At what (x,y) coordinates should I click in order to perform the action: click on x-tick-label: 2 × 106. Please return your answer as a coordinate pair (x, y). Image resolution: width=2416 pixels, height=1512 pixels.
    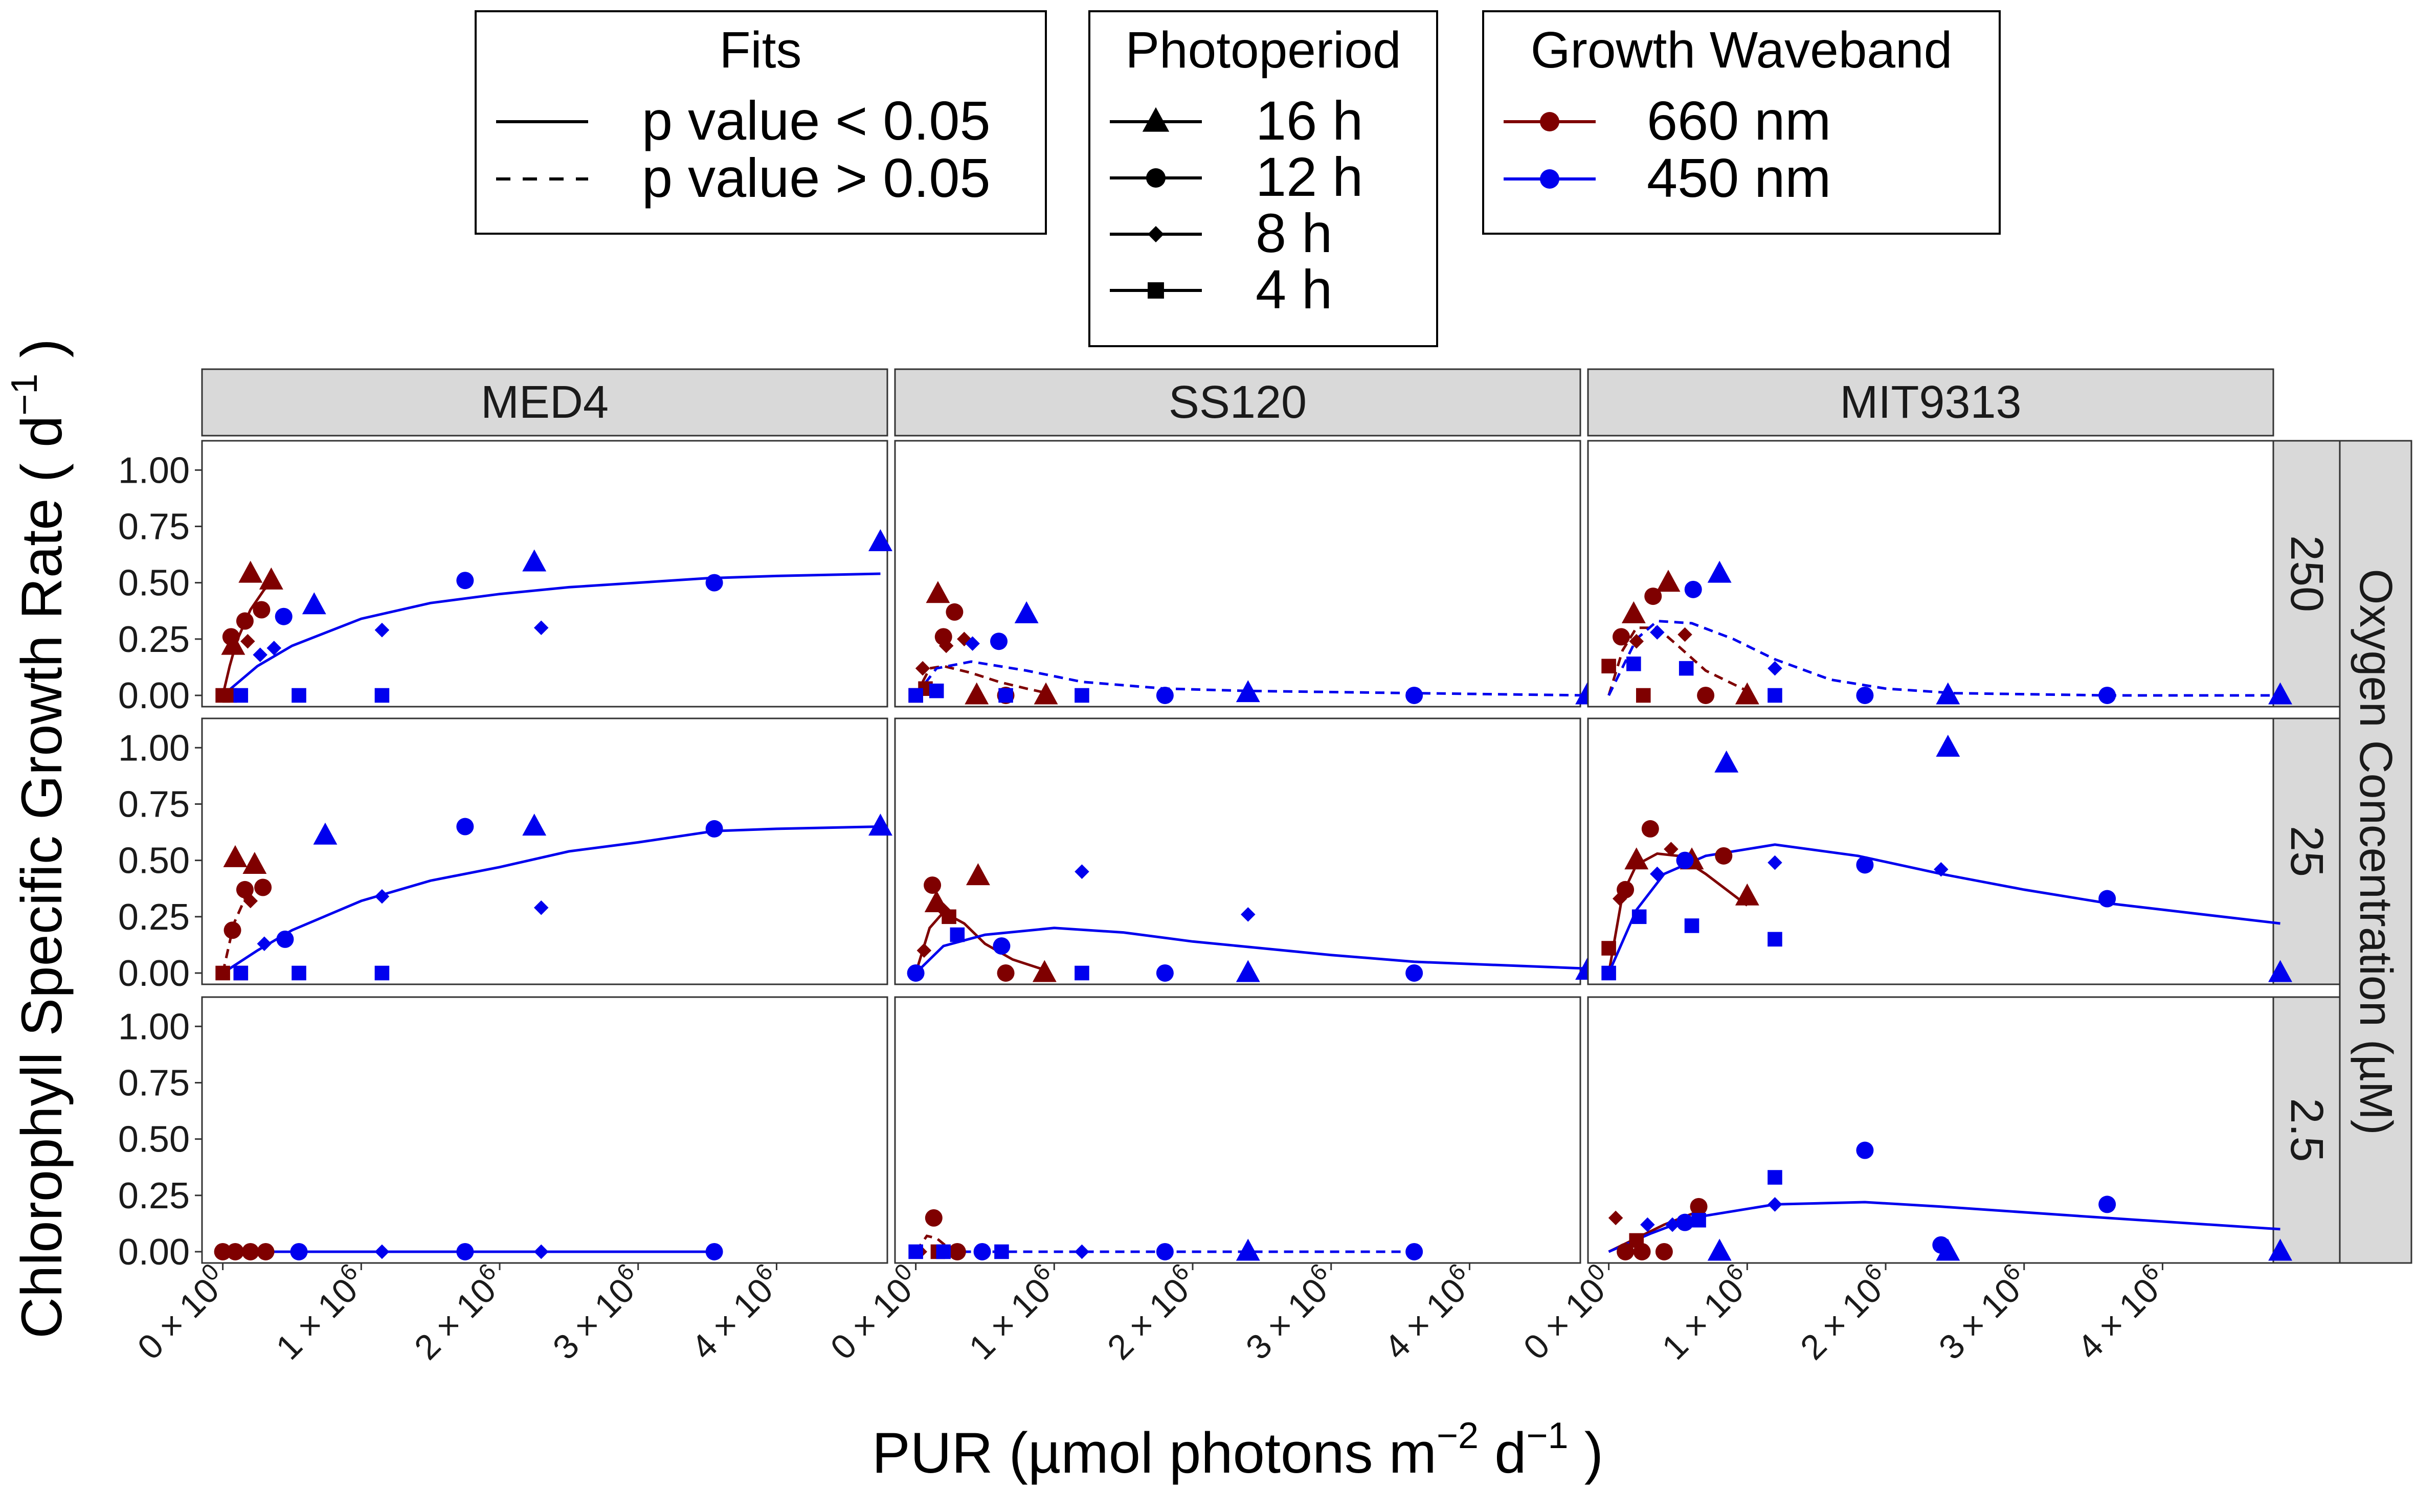
    Looking at the image, I should click on (458, 1312).